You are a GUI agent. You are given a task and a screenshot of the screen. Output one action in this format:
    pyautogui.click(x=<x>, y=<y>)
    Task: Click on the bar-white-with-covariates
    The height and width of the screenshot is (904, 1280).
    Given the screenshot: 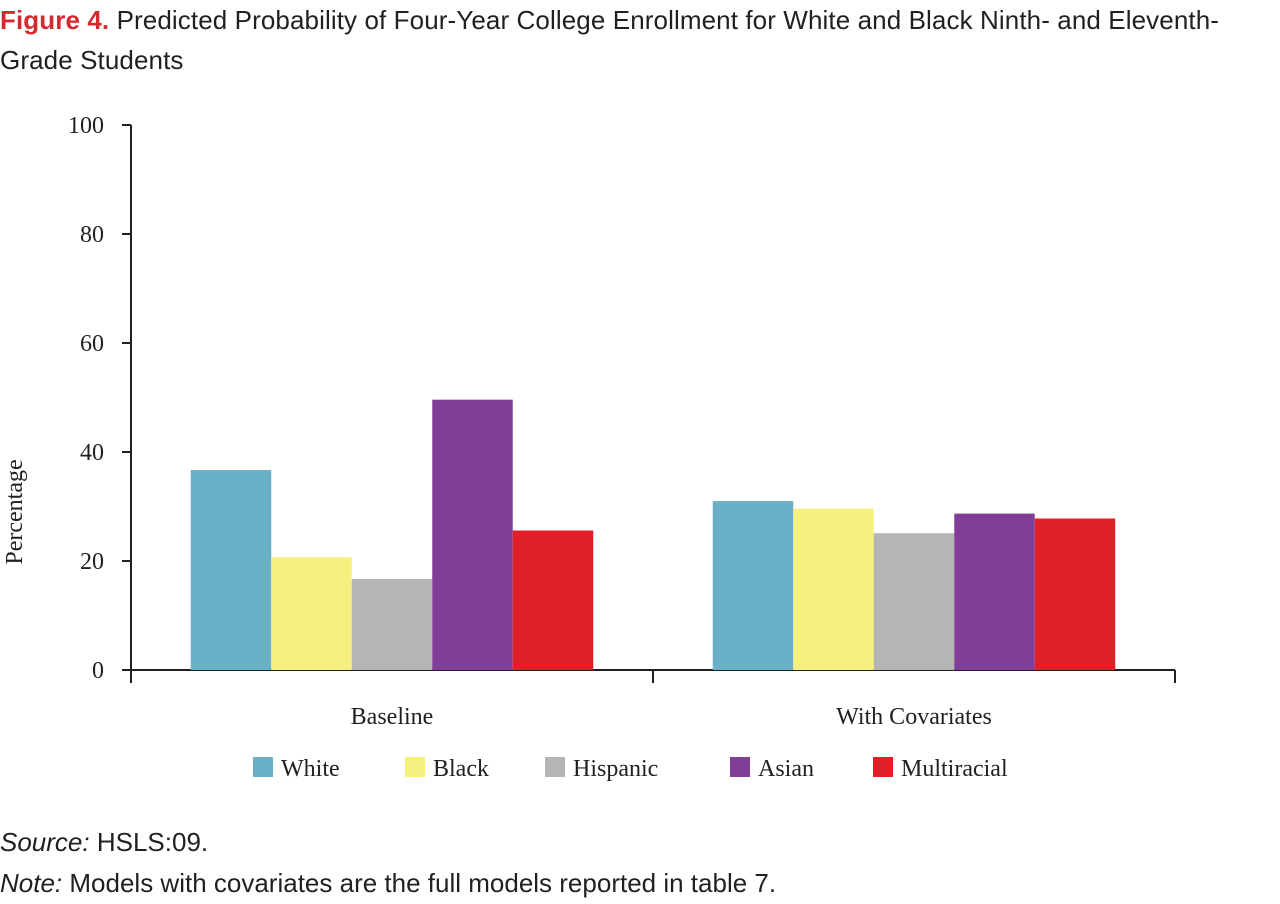 What is the action you would take?
    pyautogui.click(x=753, y=585)
    